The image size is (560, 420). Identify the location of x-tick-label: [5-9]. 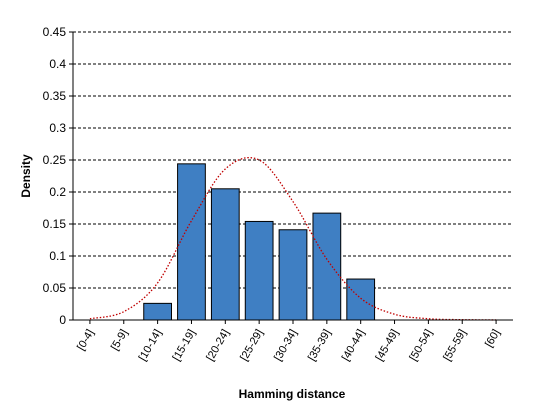
(119, 340).